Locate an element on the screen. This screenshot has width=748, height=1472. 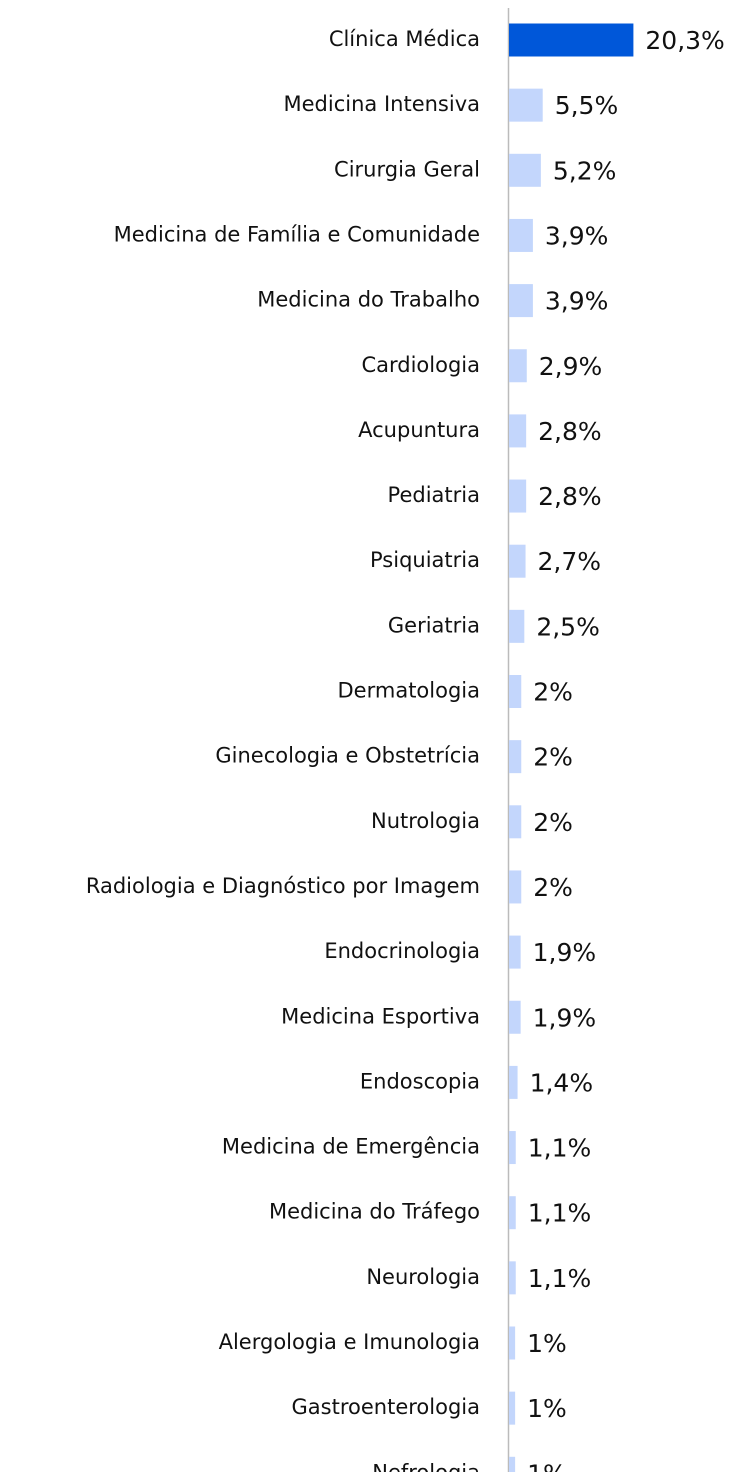
category-label: Radiologia e Diagnóstico por Imagem is located at coordinates (283, 886).